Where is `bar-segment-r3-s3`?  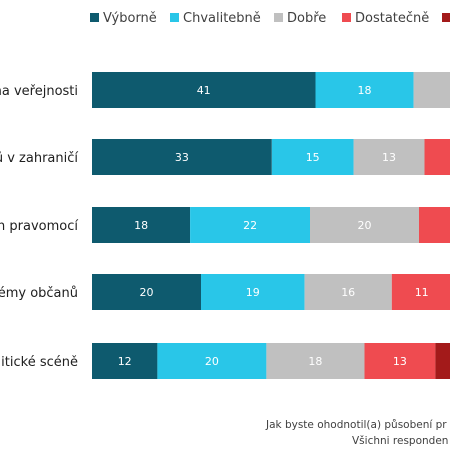
bar-segment-r3-s3 is located at coordinates (364, 225).